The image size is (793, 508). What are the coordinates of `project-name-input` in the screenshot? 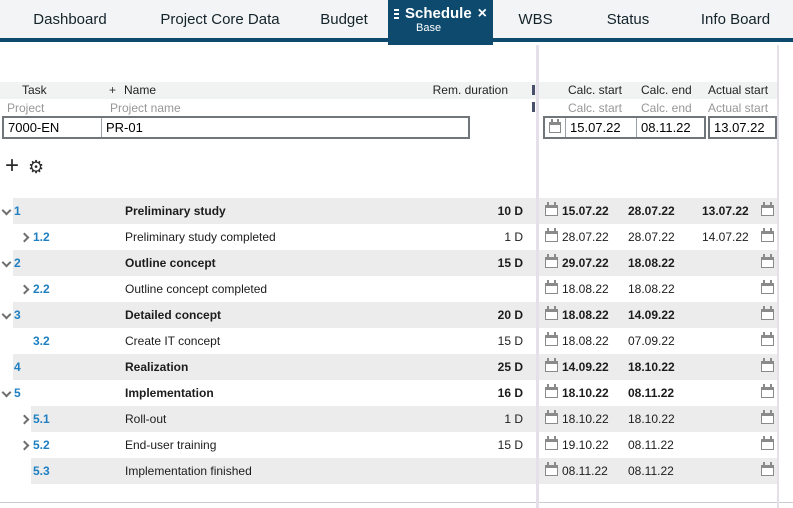 It's located at (285, 127).